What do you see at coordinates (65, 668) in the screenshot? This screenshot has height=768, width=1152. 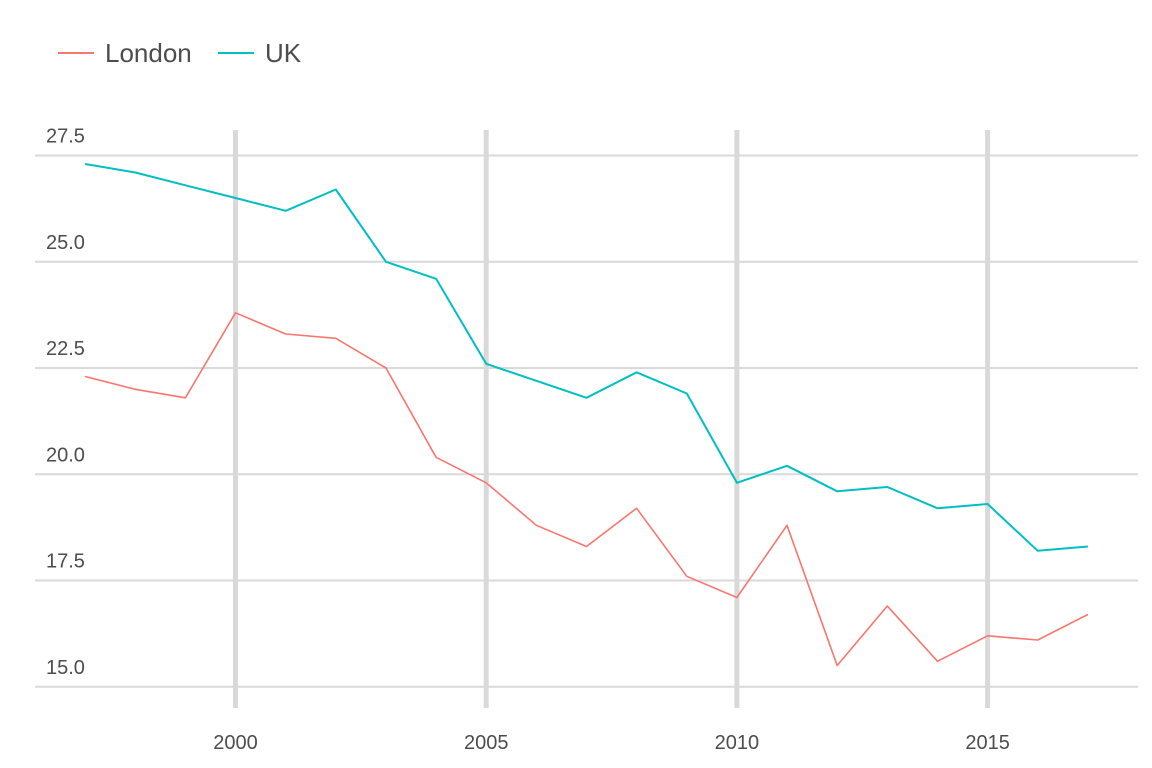 I see `y-tick-label: 15.0` at bounding box center [65, 668].